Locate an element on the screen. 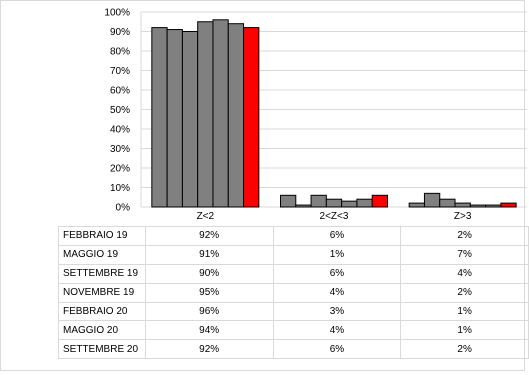 The height and width of the screenshot is (375, 529). y-tick-label: 20% is located at coordinates (120, 169).